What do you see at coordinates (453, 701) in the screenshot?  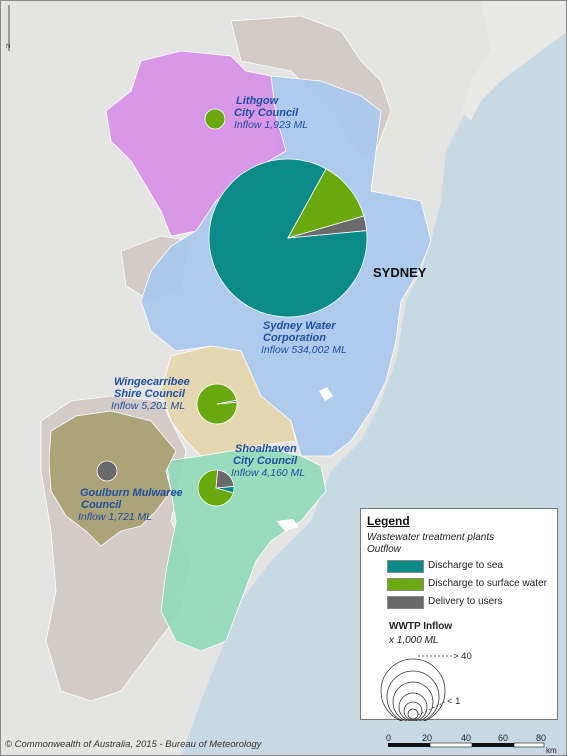 I see `size-label-min: < 1` at bounding box center [453, 701].